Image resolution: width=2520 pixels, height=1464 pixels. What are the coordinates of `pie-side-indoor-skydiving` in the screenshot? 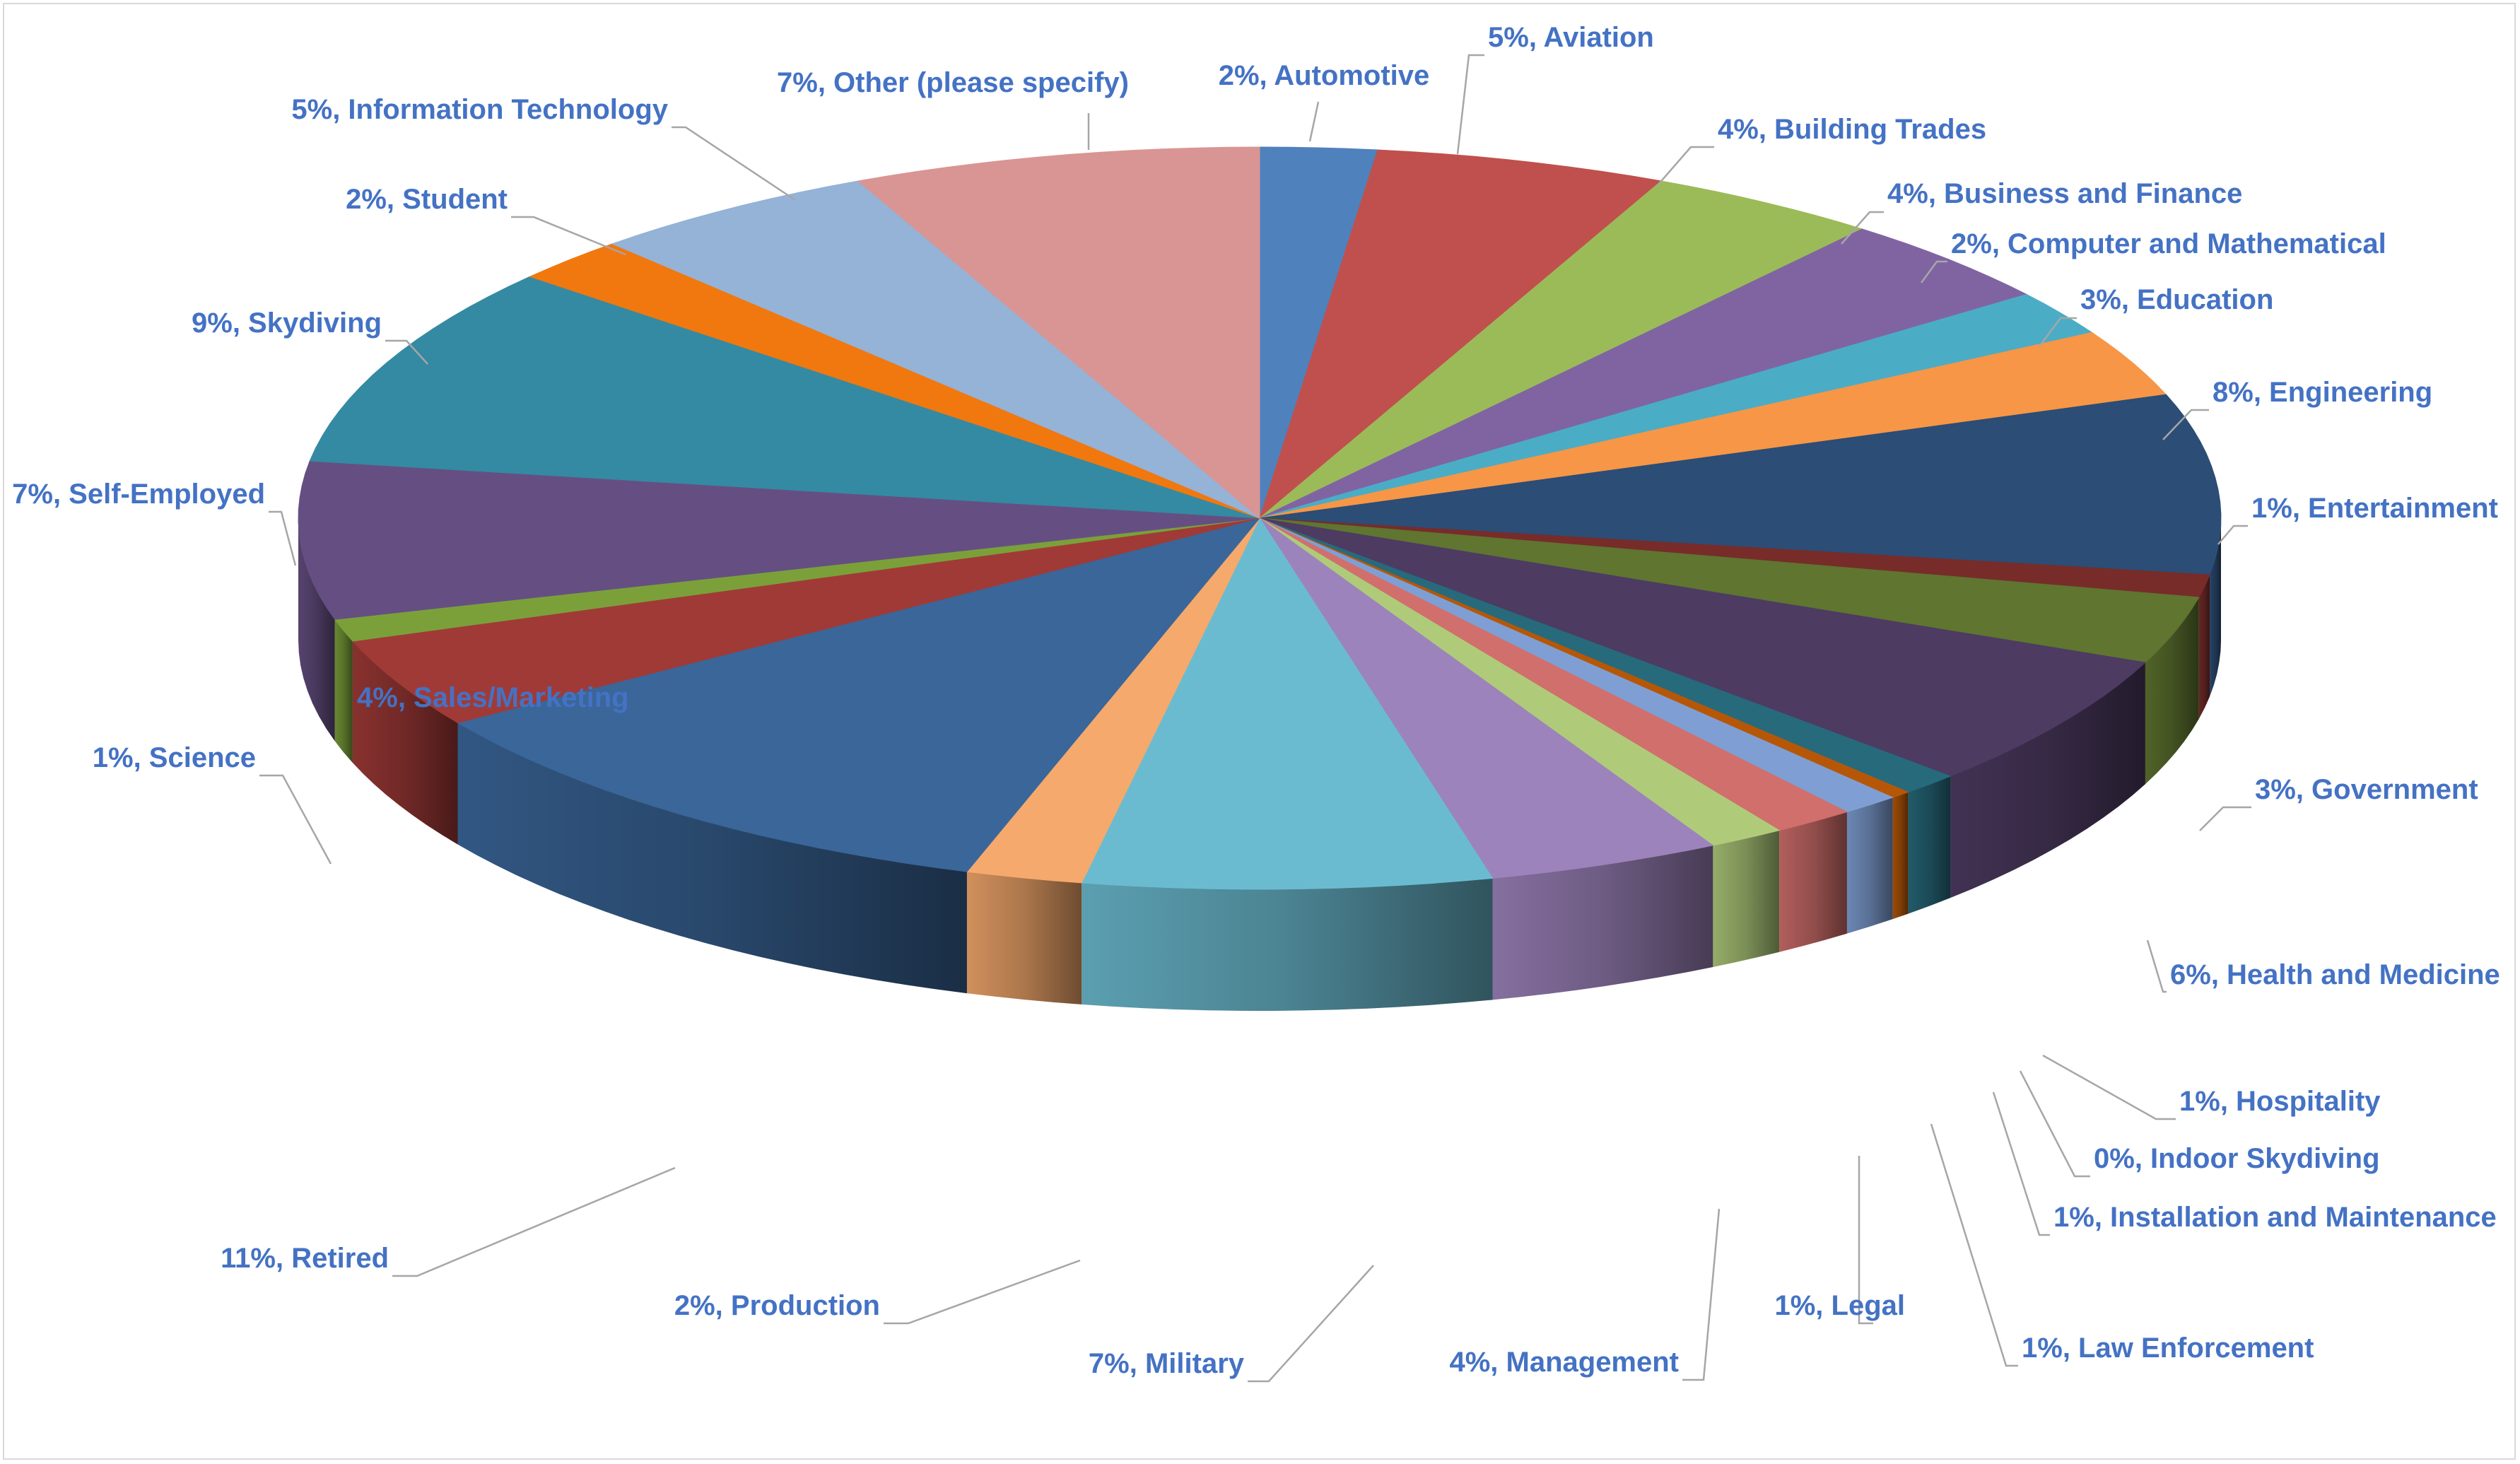 It's located at (1901, 856).